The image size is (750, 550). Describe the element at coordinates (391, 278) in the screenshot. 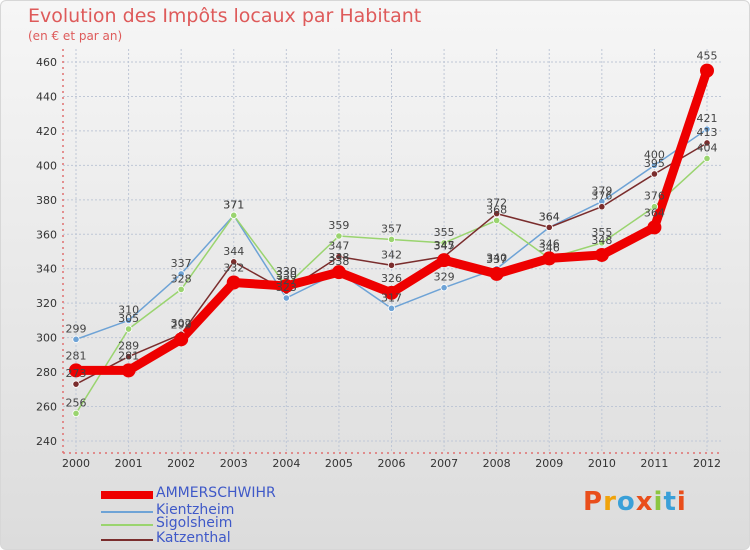

I see `data-label: 326` at that location.